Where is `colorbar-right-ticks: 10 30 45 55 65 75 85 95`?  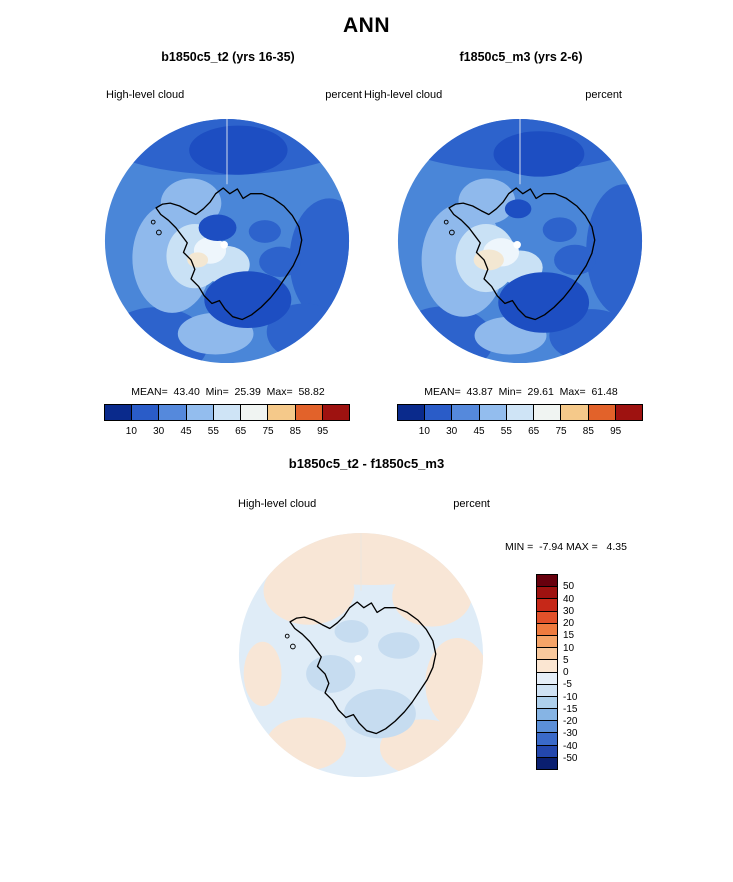
colorbar-right-ticks: 10 30 45 55 65 75 85 95 is located at coordinates (520, 432).